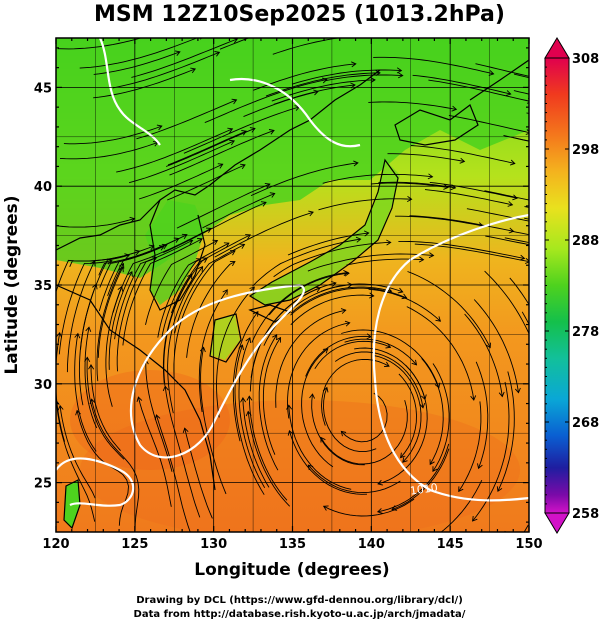 Image resolution: width=599 pixels, height=625 pixels. What do you see at coordinates (134, 544) in the screenshot?
I see `x-tick-label: 125` at bounding box center [134, 544].